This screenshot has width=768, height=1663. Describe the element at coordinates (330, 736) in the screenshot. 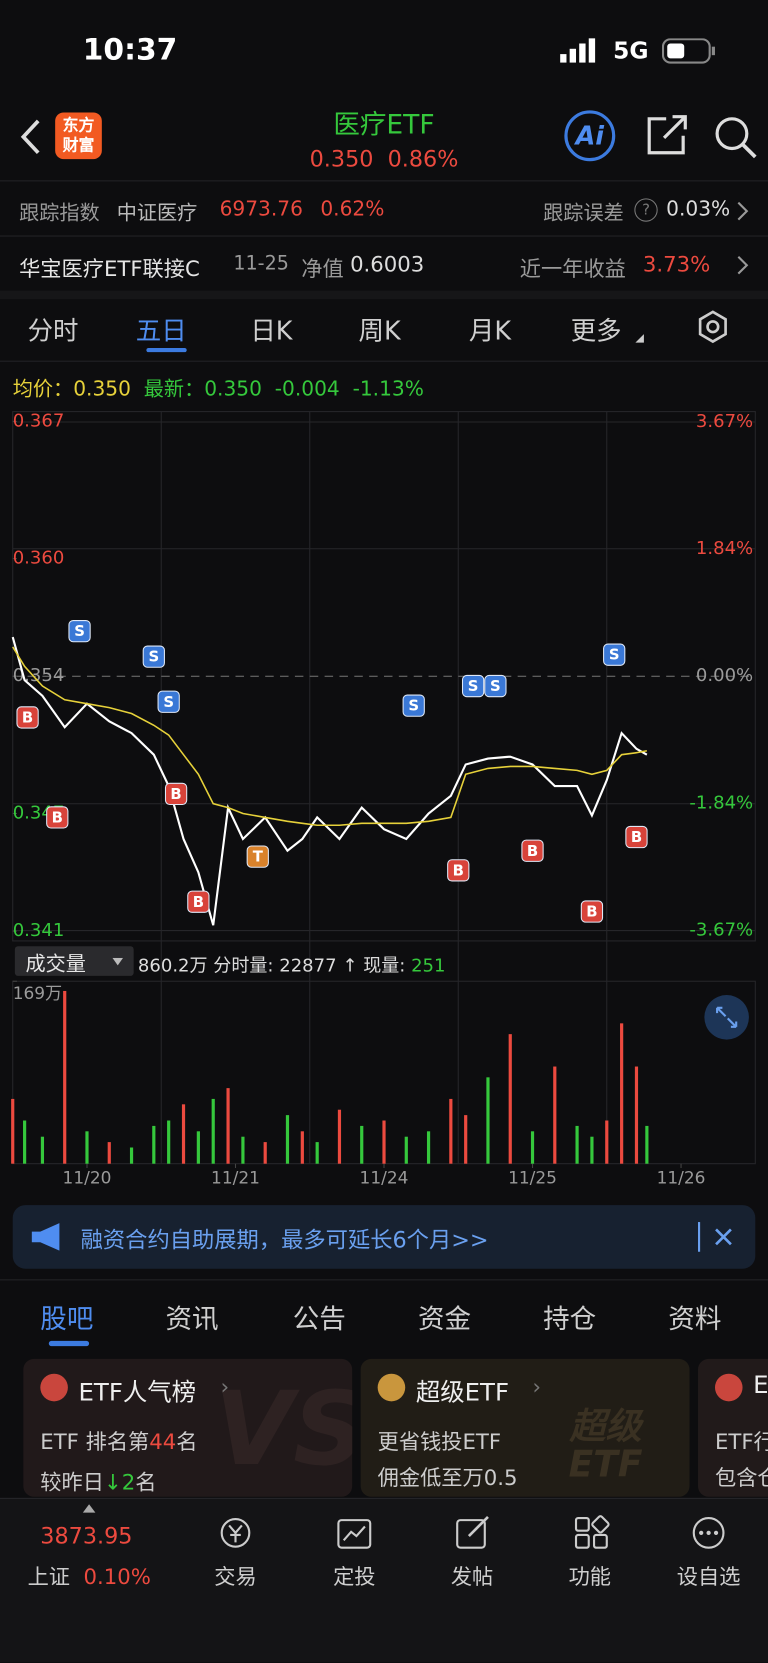

I see `average-line` at that location.